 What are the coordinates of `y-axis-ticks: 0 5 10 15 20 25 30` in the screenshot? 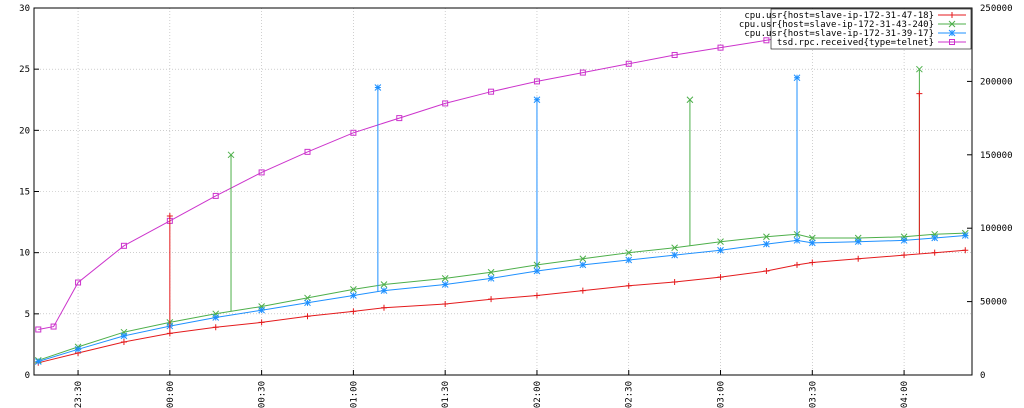 It's located at (29, 192).